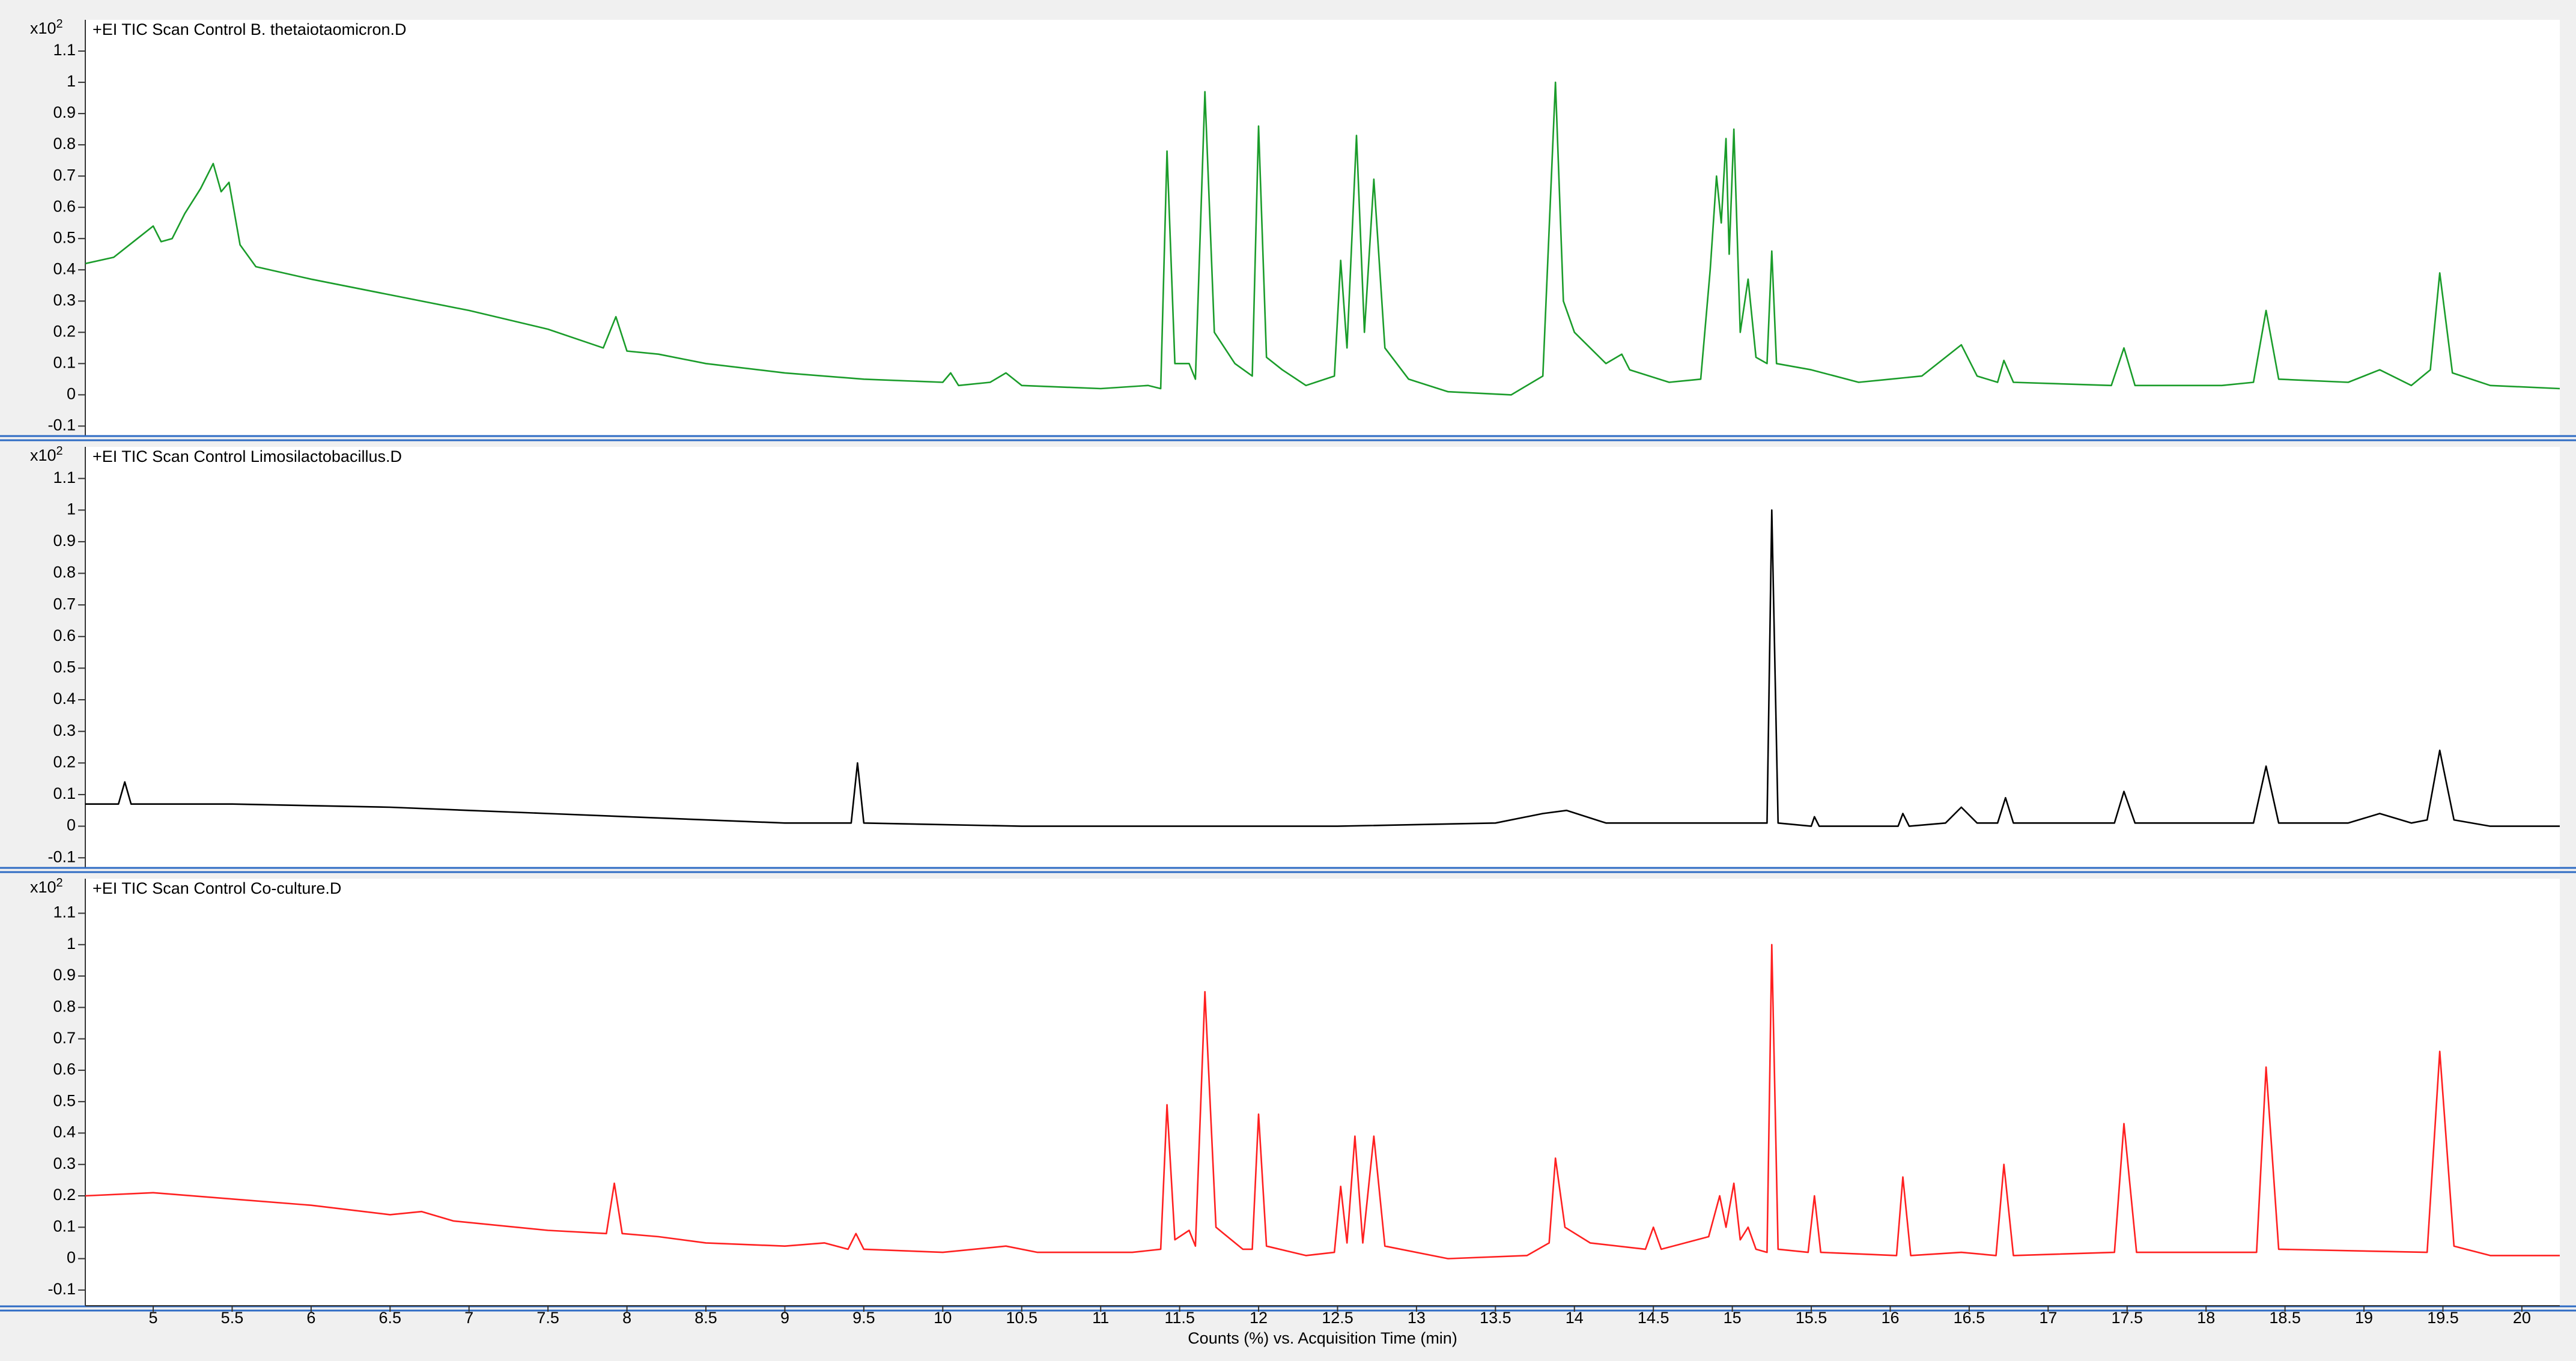 Image resolution: width=2576 pixels, height=1361 pixels. Describe the element at coordinates (1890, 1318) in the screenshot. I see `x-tick-label: 16` at that location.